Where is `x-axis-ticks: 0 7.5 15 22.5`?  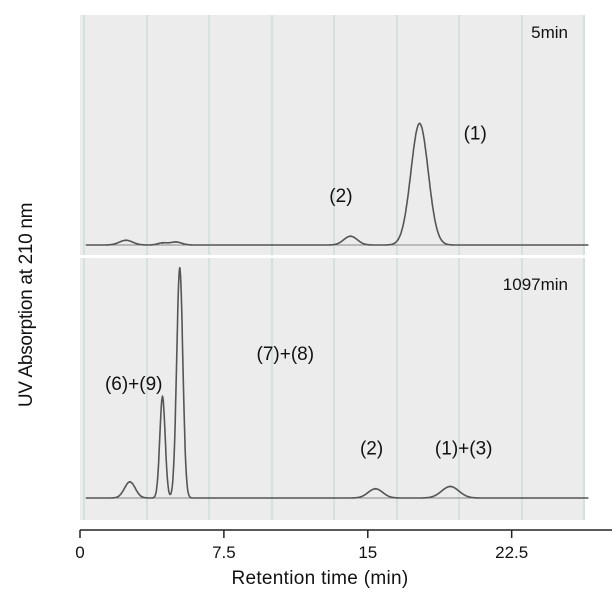
x-axis-ticks: 0 7.5 15 22.5 is located at coordinates (301, 546).